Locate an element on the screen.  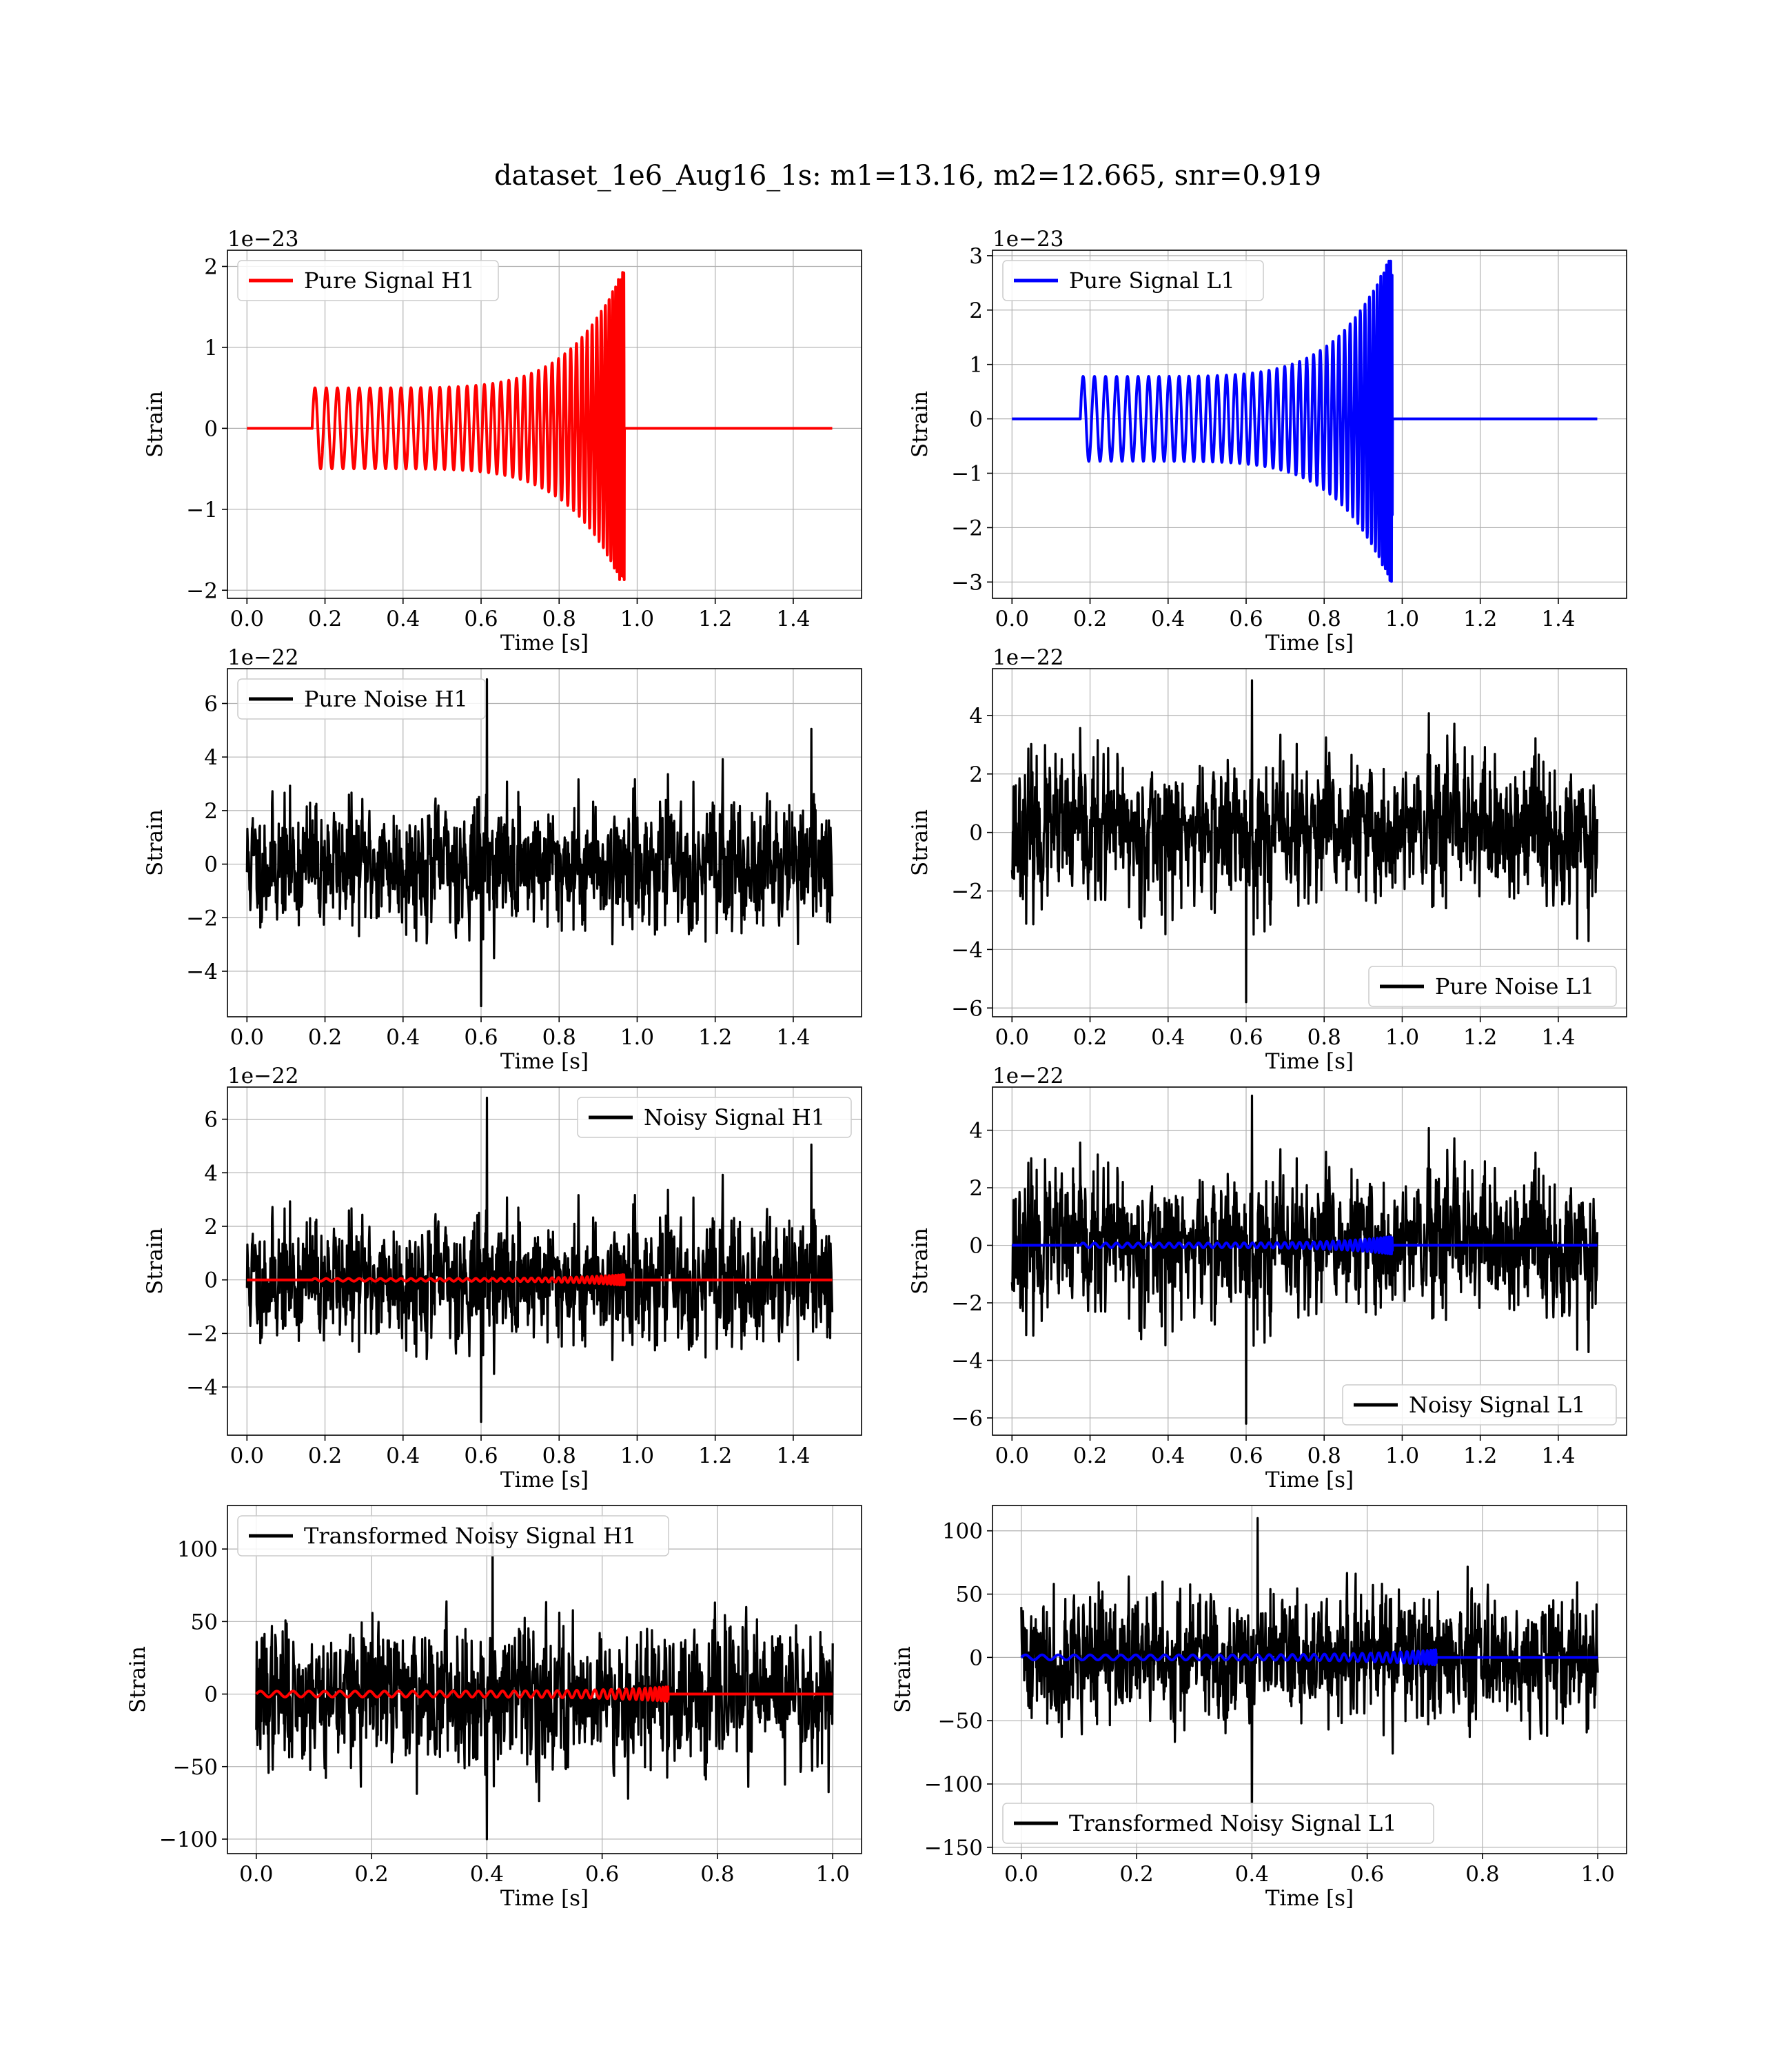
legend-label: Transformed Noisy Signal L1 is located at coordinates (1233, 1823).